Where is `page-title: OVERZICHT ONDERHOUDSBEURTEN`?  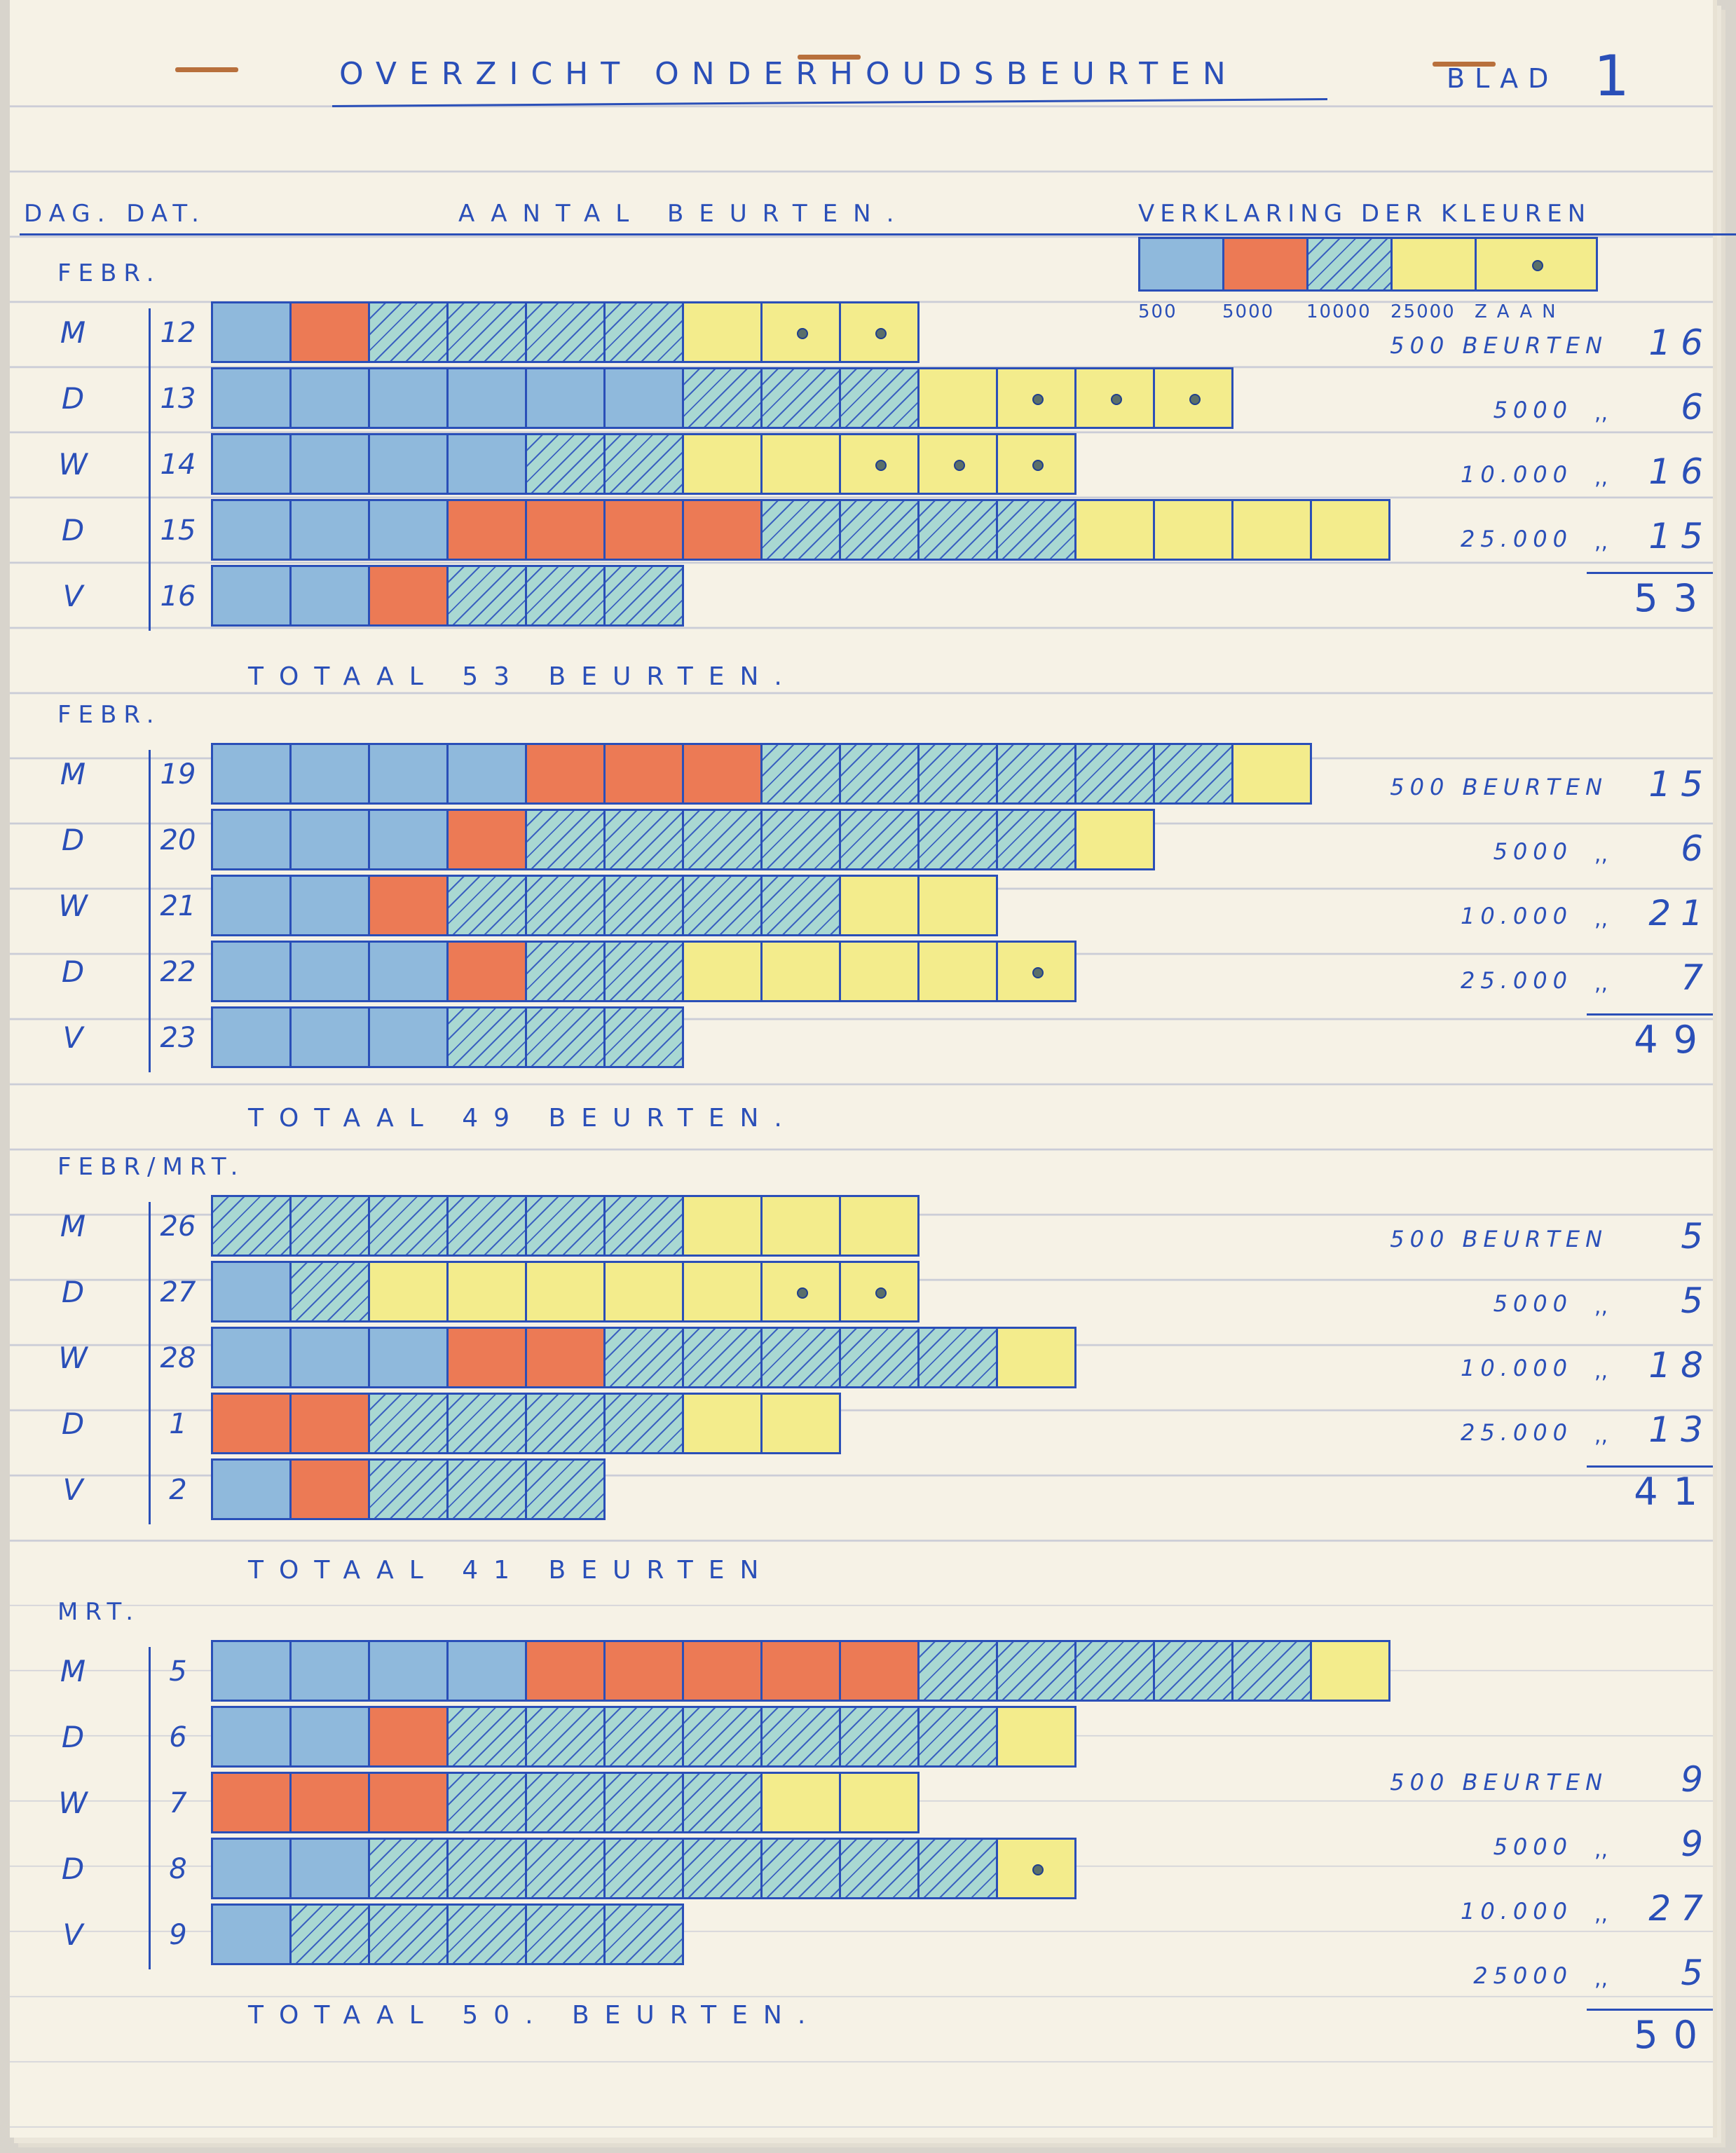 page-title: OVERZICHT ONDERHOUDSBEURTEN is located at coordinates (788, 74).